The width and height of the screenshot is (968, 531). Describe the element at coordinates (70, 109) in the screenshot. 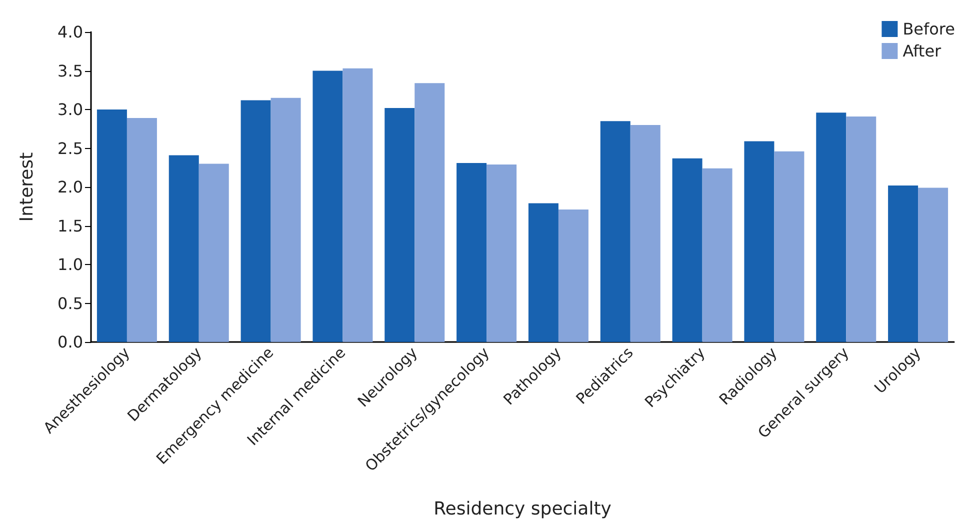

I see `y-tick-label: 3.0` at that location.